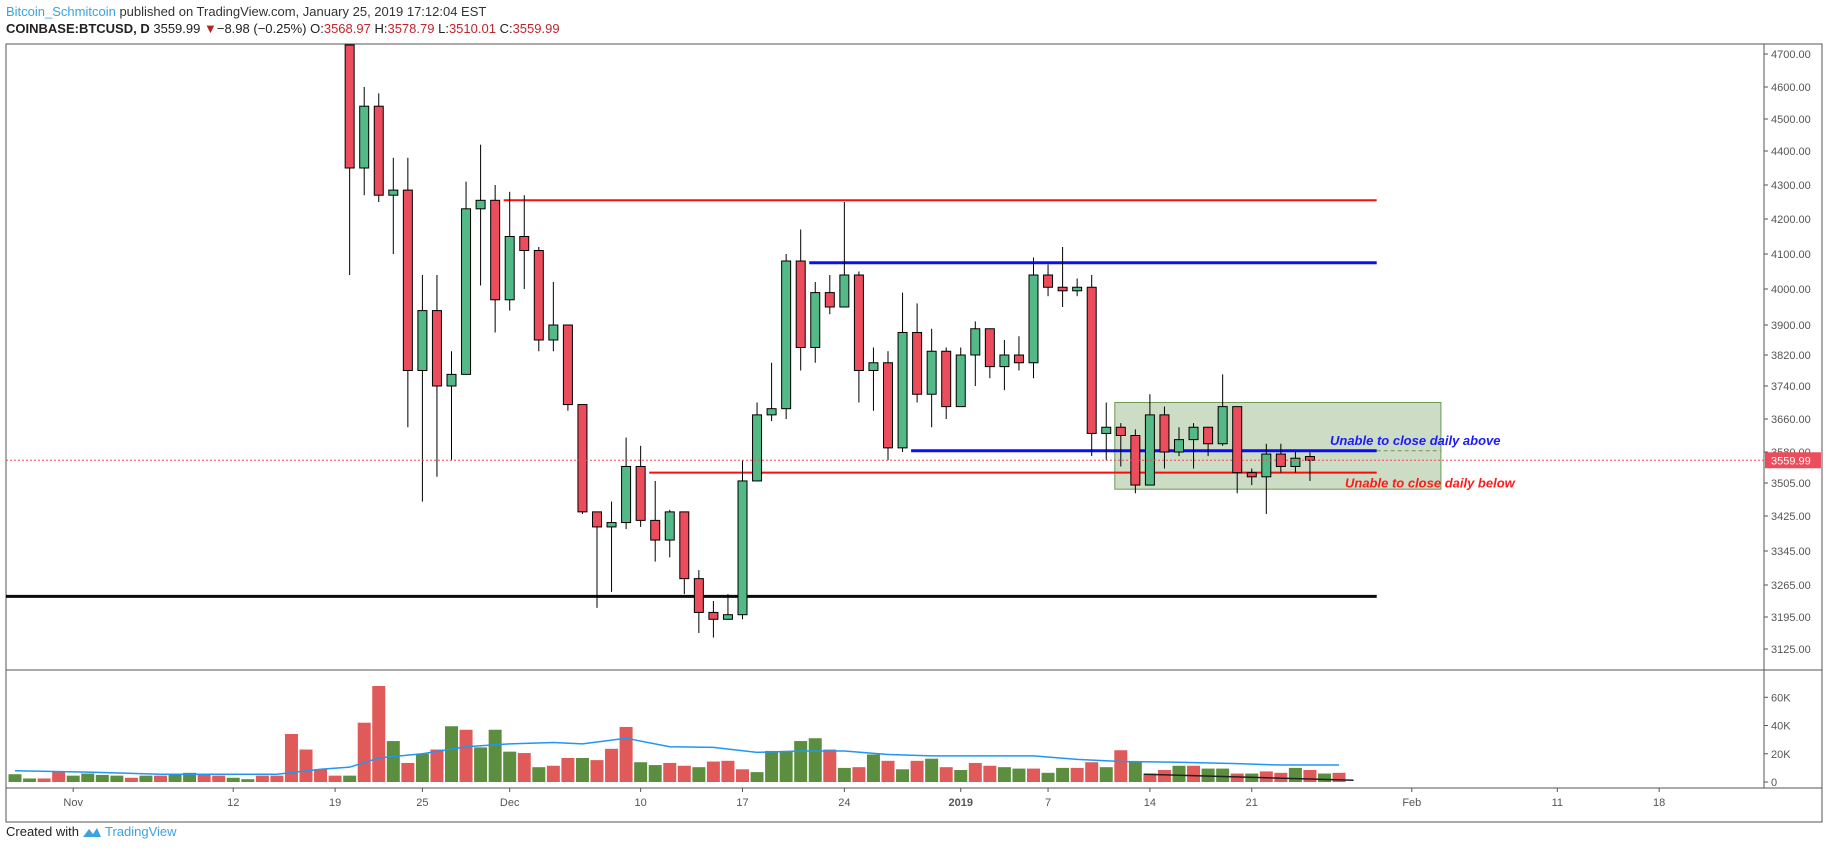  What do you see at coordinates (1791, 484) in the screenshot?
I see `price-tick-label: 3505.00` at bounding box center [1791, 484].